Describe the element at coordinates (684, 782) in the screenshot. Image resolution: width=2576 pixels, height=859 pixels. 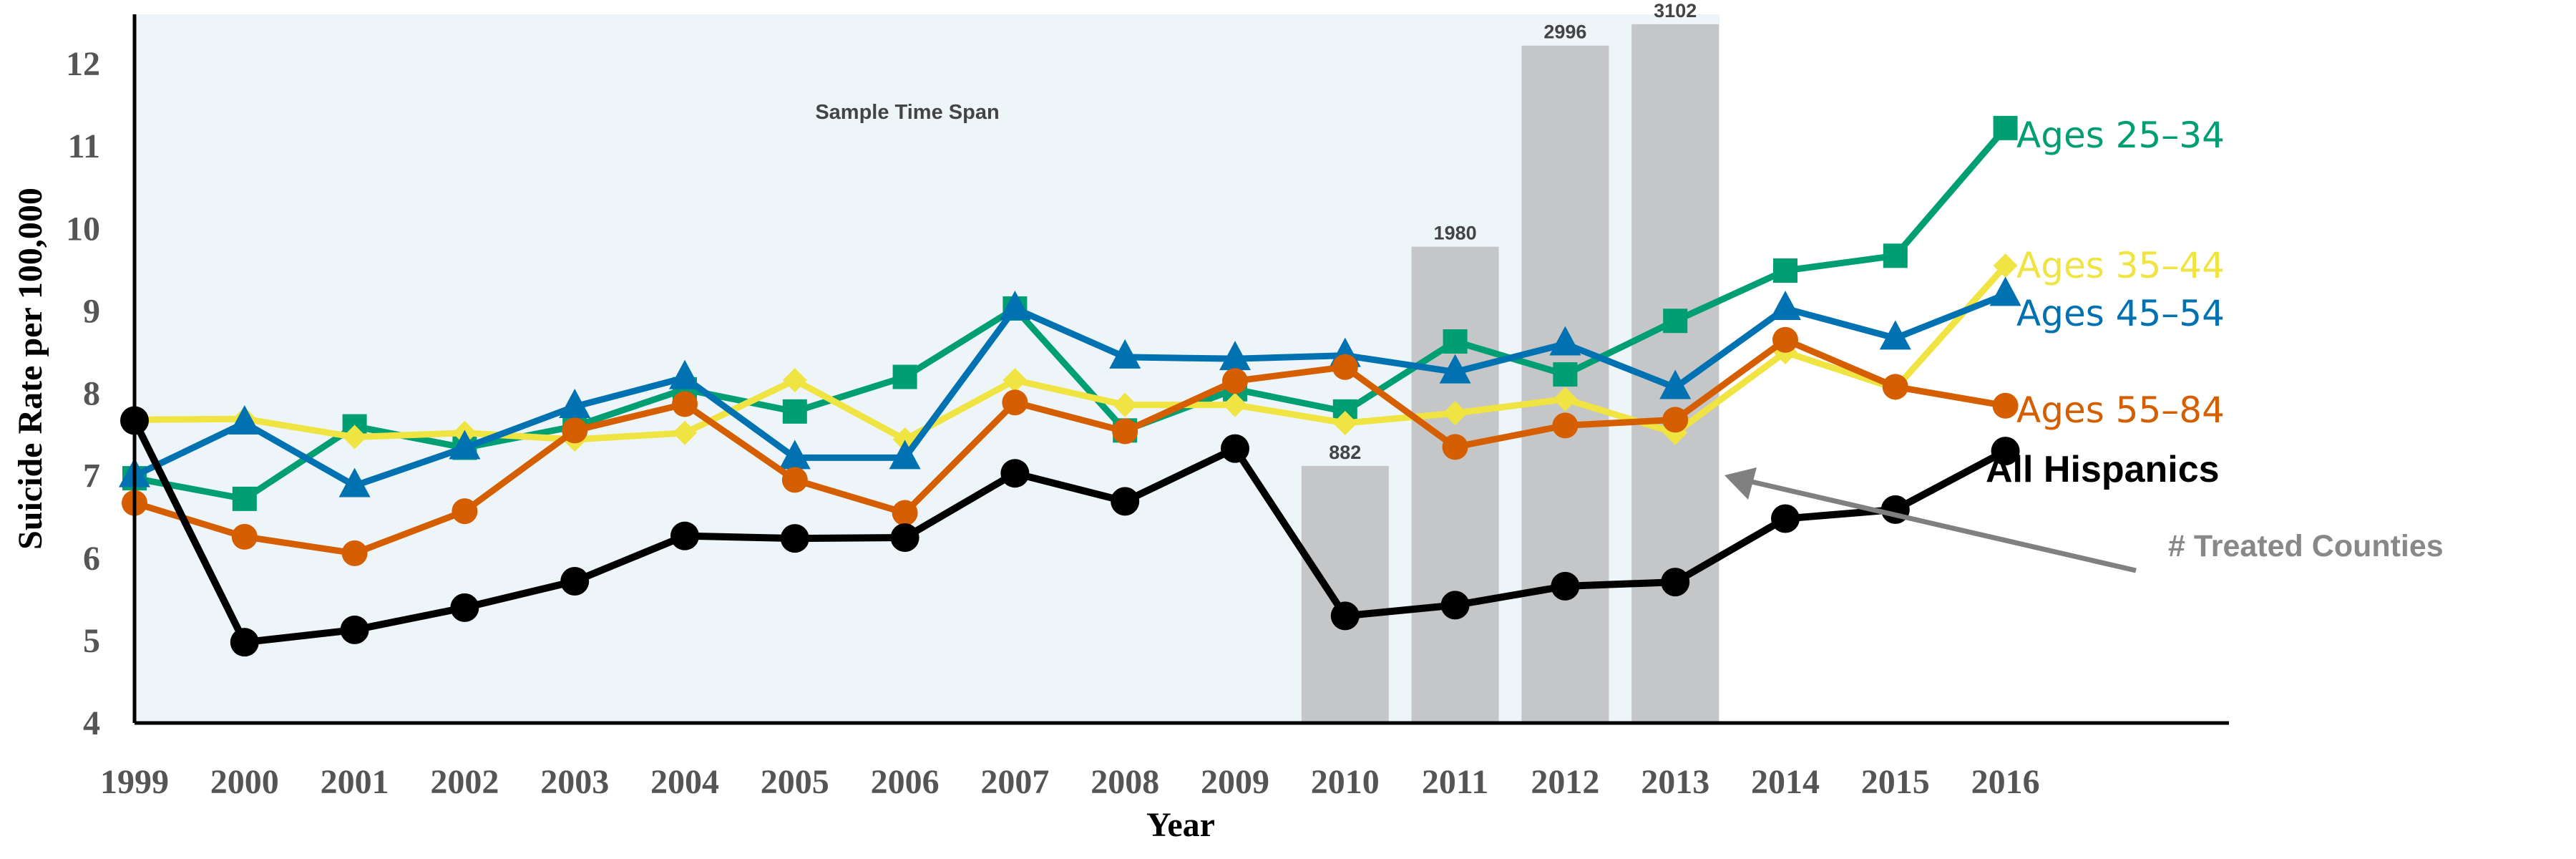
I see `x-tick-2004: 2004` at that location.